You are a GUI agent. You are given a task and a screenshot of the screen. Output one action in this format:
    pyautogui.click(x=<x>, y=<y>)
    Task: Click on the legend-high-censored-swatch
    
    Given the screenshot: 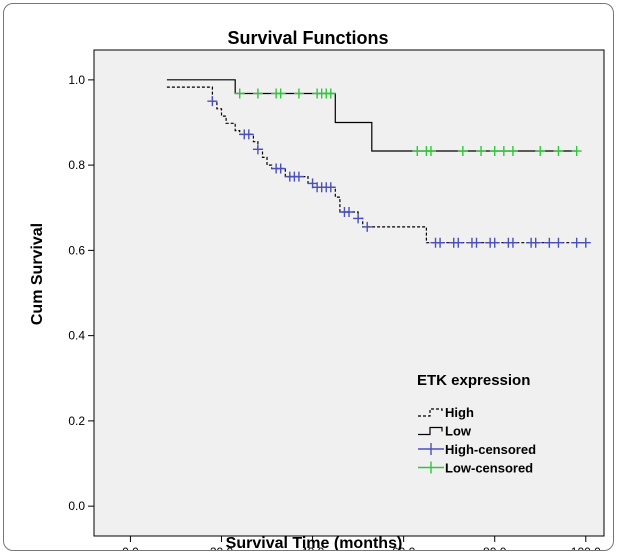 What is the action you would take?
    pyautogui.click(x=431, y=449)
    